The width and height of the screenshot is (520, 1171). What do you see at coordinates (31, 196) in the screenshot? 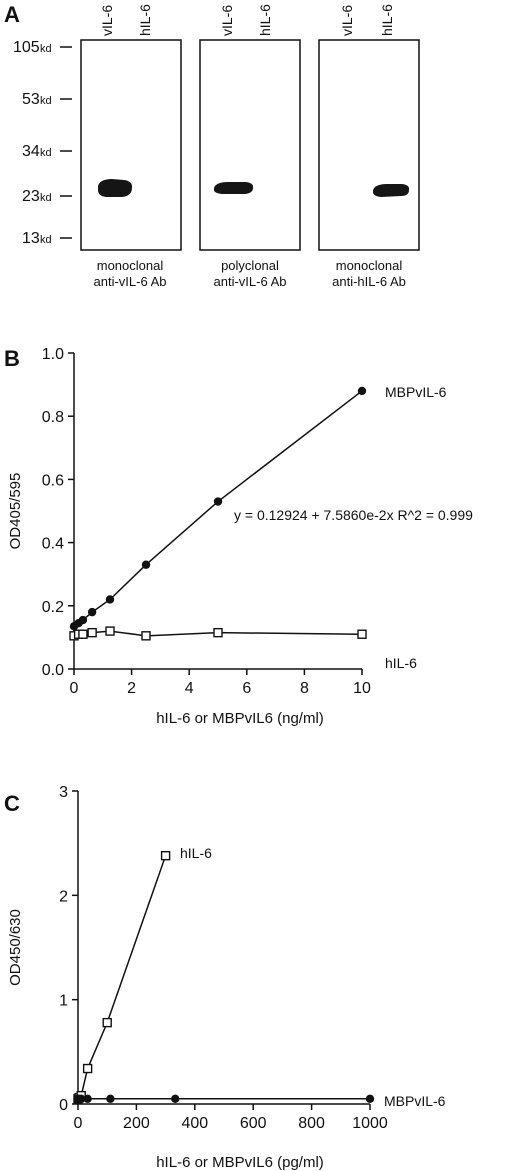
I see `marker-23-value: 23` at bounding box center [31, 196].